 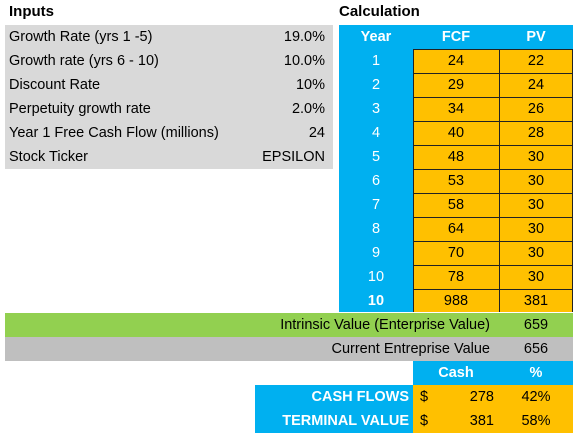 What do you see at coordinates (293, 157) in the screenshot?
I see `input-value: EPSILON` at bounding box center [293, 157].